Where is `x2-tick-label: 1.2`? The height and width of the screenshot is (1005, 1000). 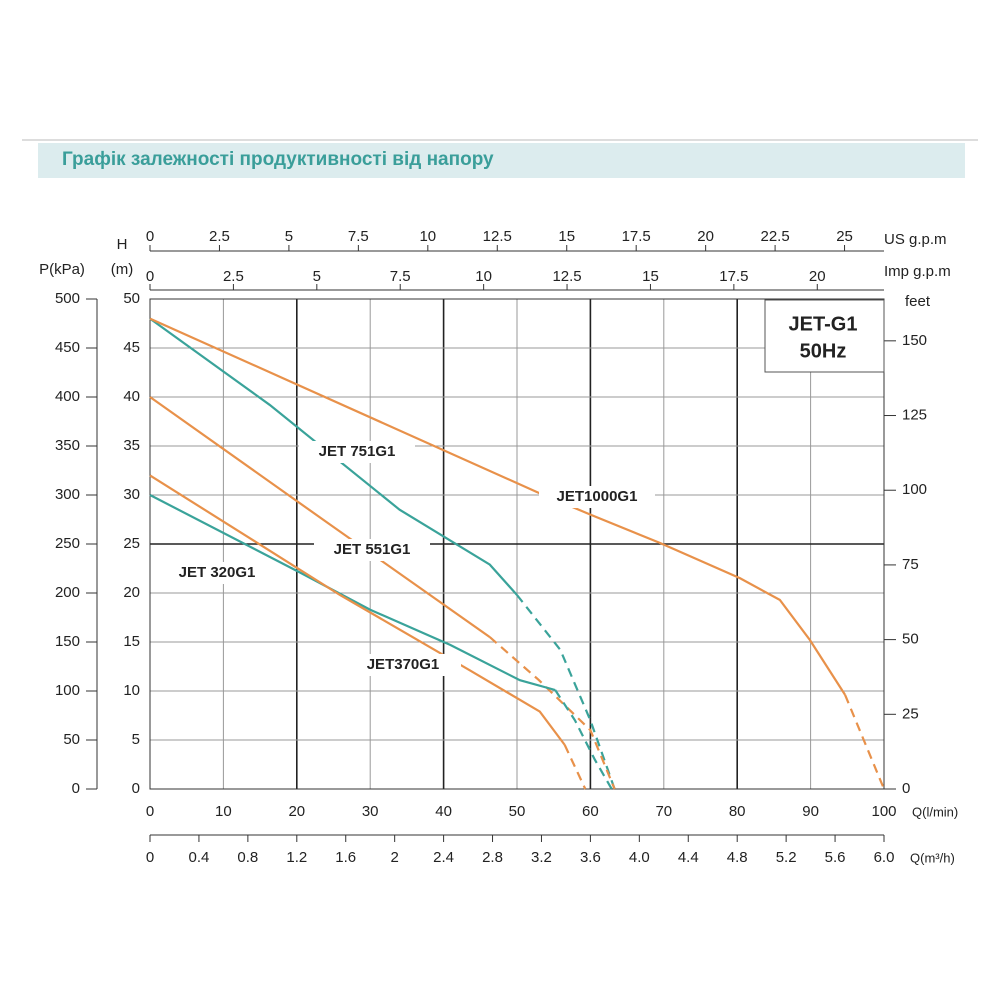
x2-tick-label: 1.2 is located at coordinates (296, 857).